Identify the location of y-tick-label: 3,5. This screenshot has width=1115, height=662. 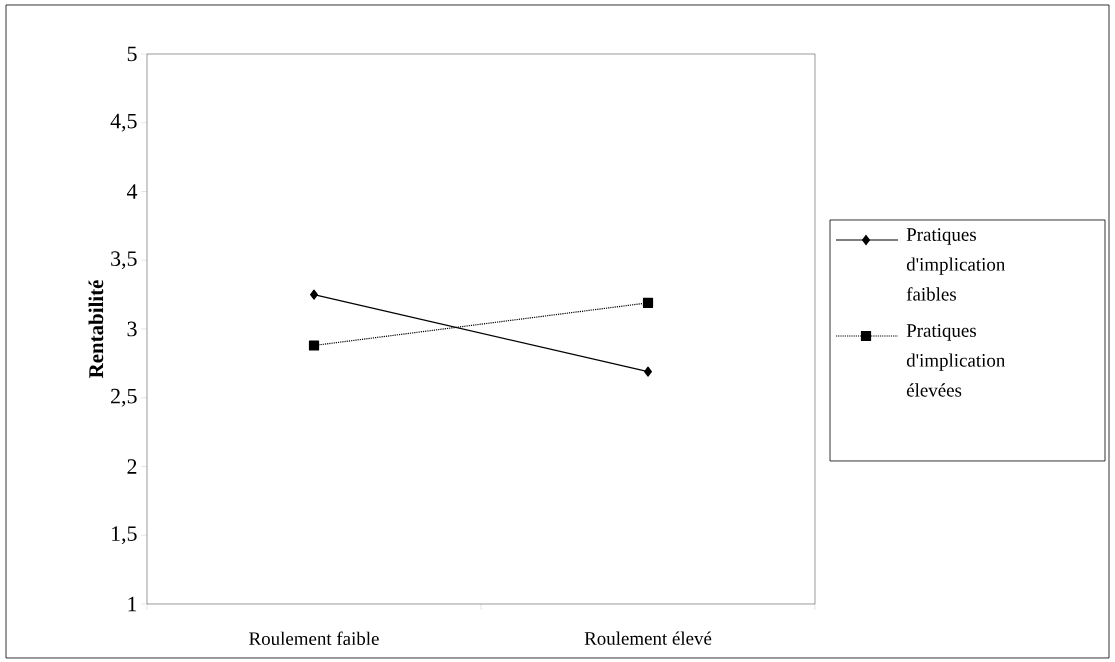
(124, 260).